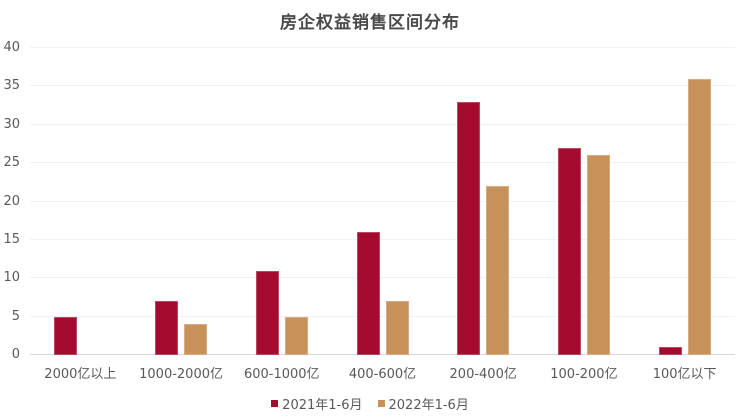 The width and height of the screenshot is (740, 416). Describe the element at coordinates (584, 374) in the screenshot. I see `x-category-label: 100-200亿` at that location.